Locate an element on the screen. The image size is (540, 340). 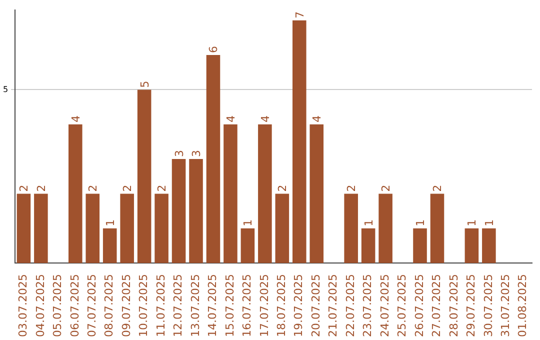
x-tick-label: 18.07.2025 is located at coordinates (281, 306).